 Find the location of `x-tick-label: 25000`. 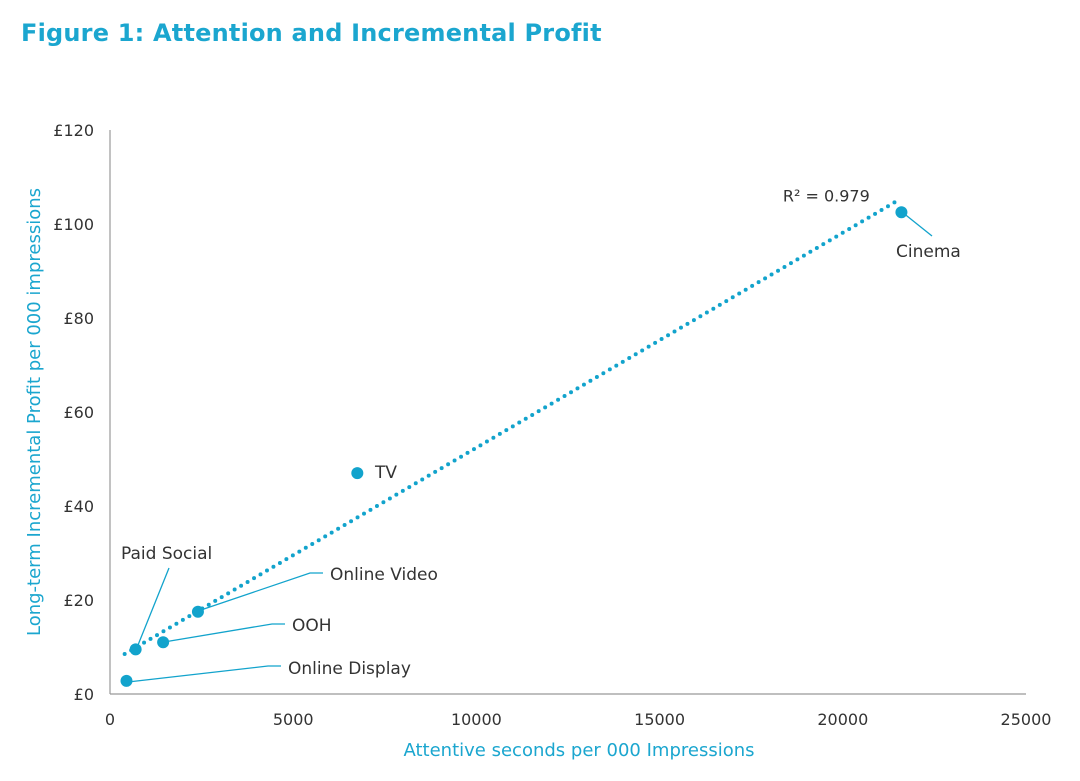

x-tick-label: 25000 is located at coordinates (1026, 719).